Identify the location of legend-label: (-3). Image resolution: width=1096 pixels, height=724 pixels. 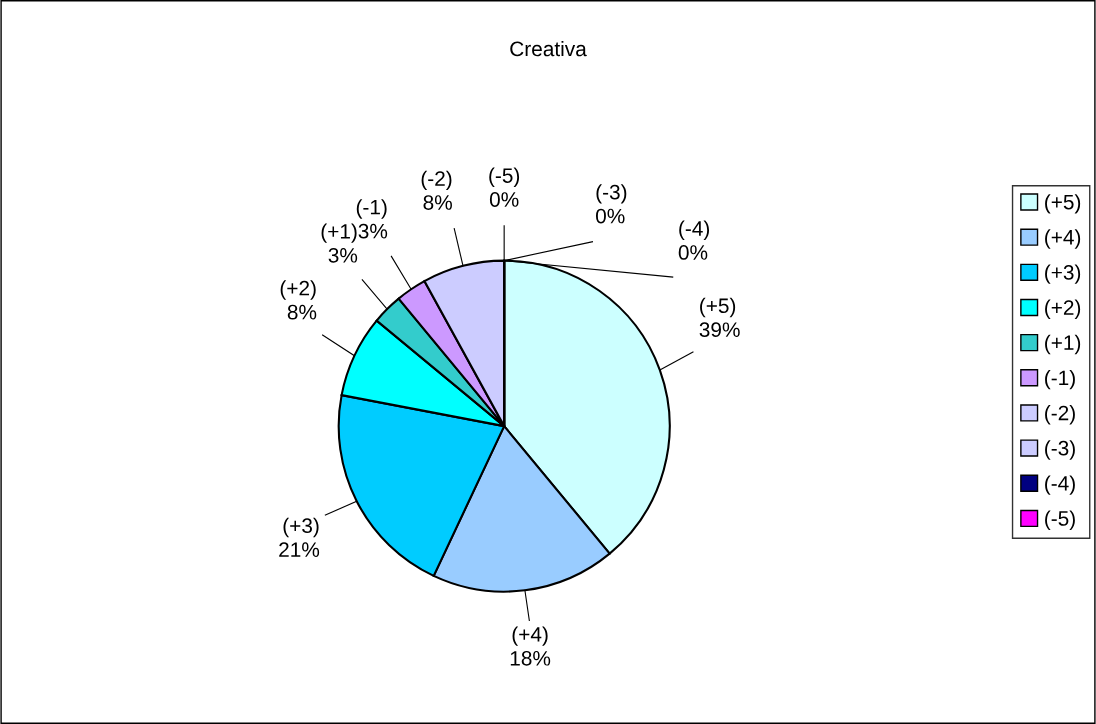
(1060, 450).